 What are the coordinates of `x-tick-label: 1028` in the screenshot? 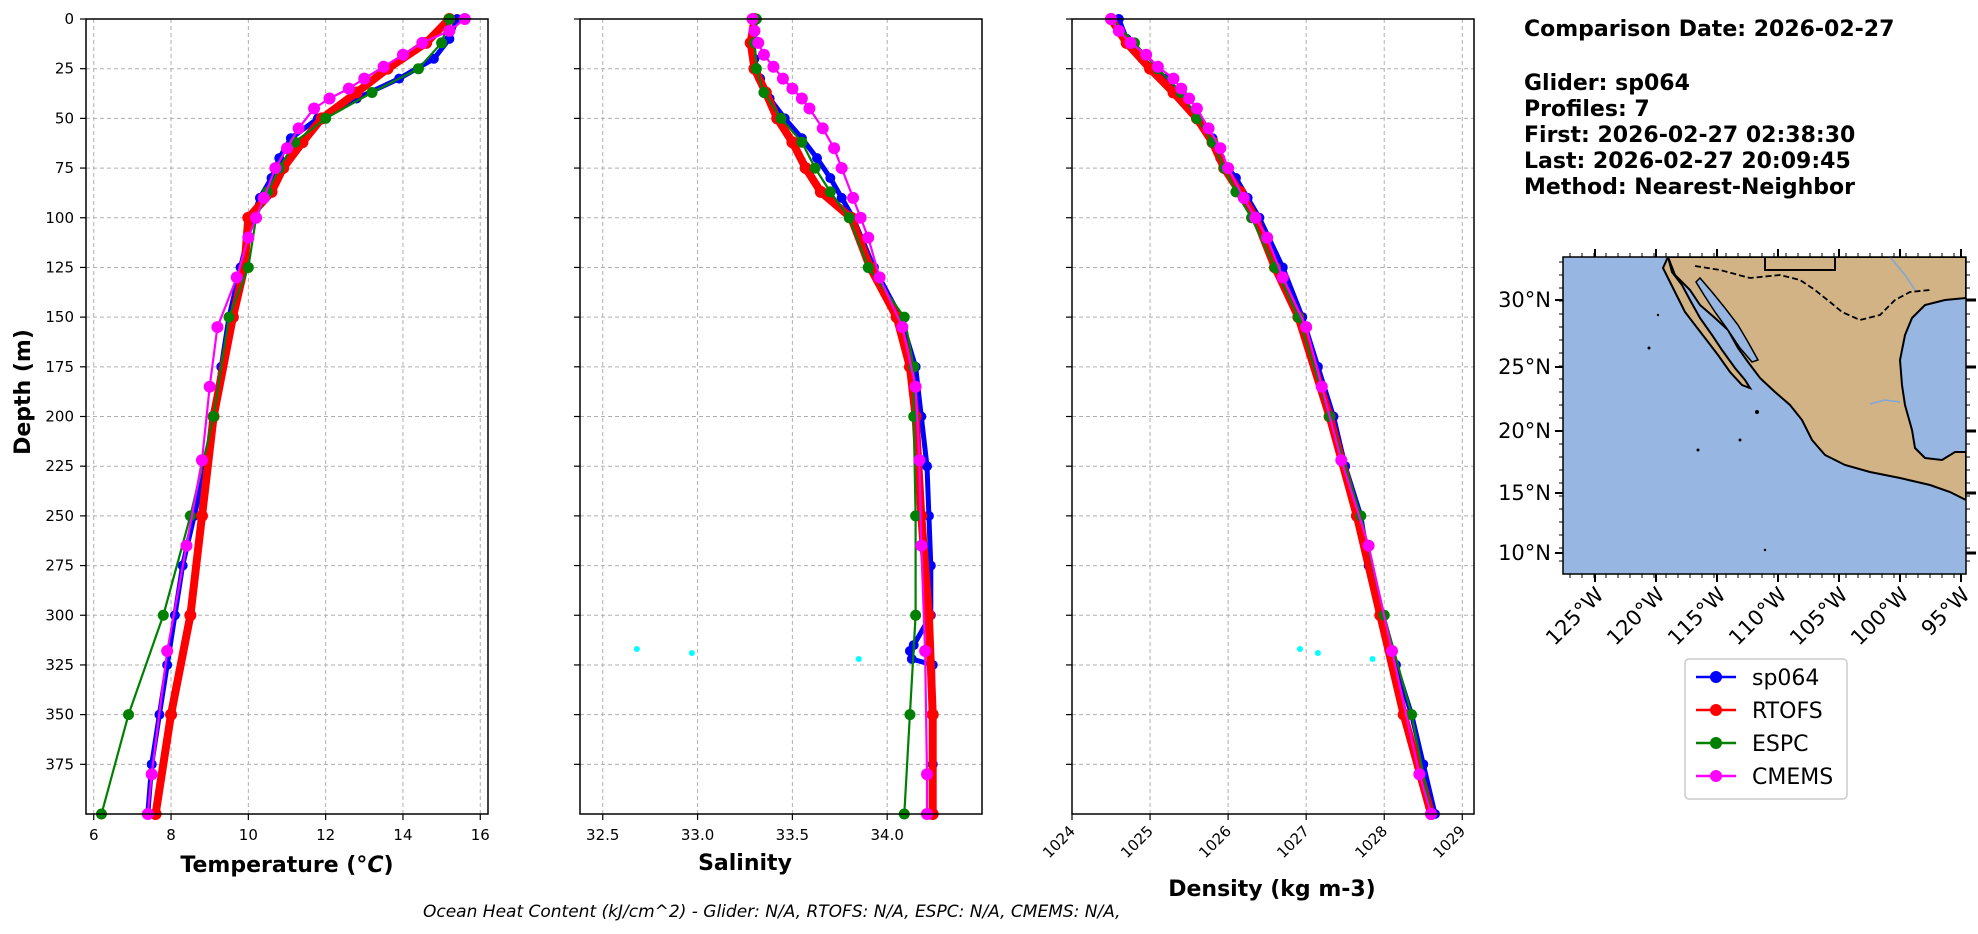 It's located at (1371, 842).